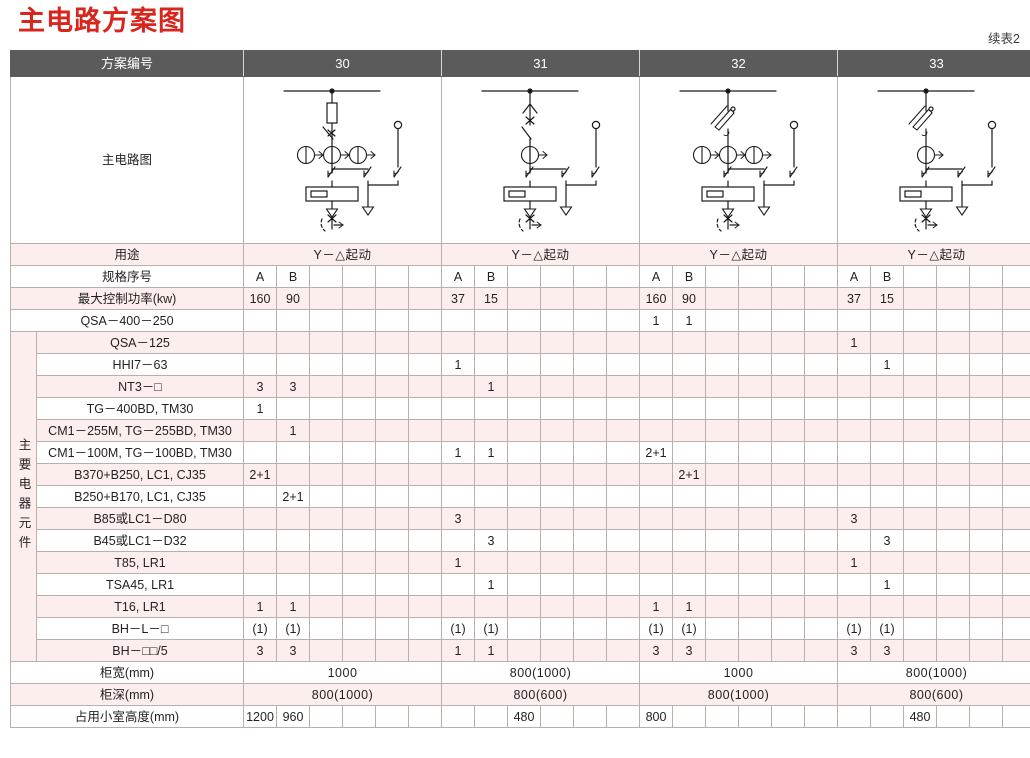 The width and height of the screenshot is (1030, 758). I want to click on table-header-row: 方案编号 30 31 32 33, so click(520, 63).